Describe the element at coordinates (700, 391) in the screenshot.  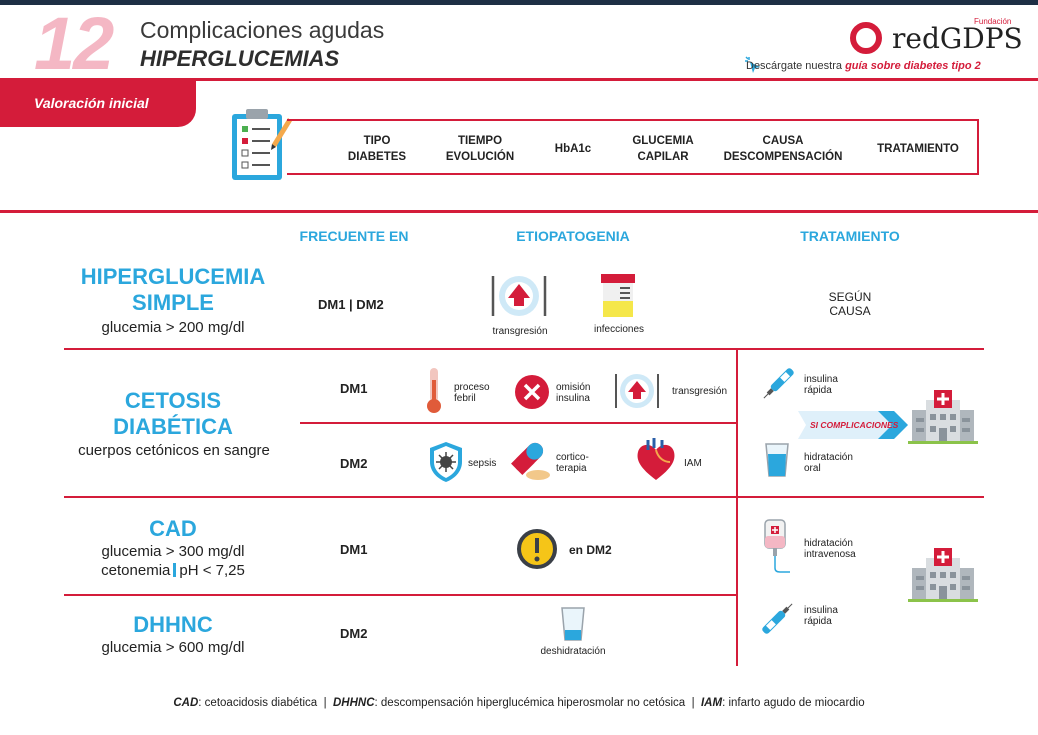
I see `cause-transgresion: transgresión` at that location.